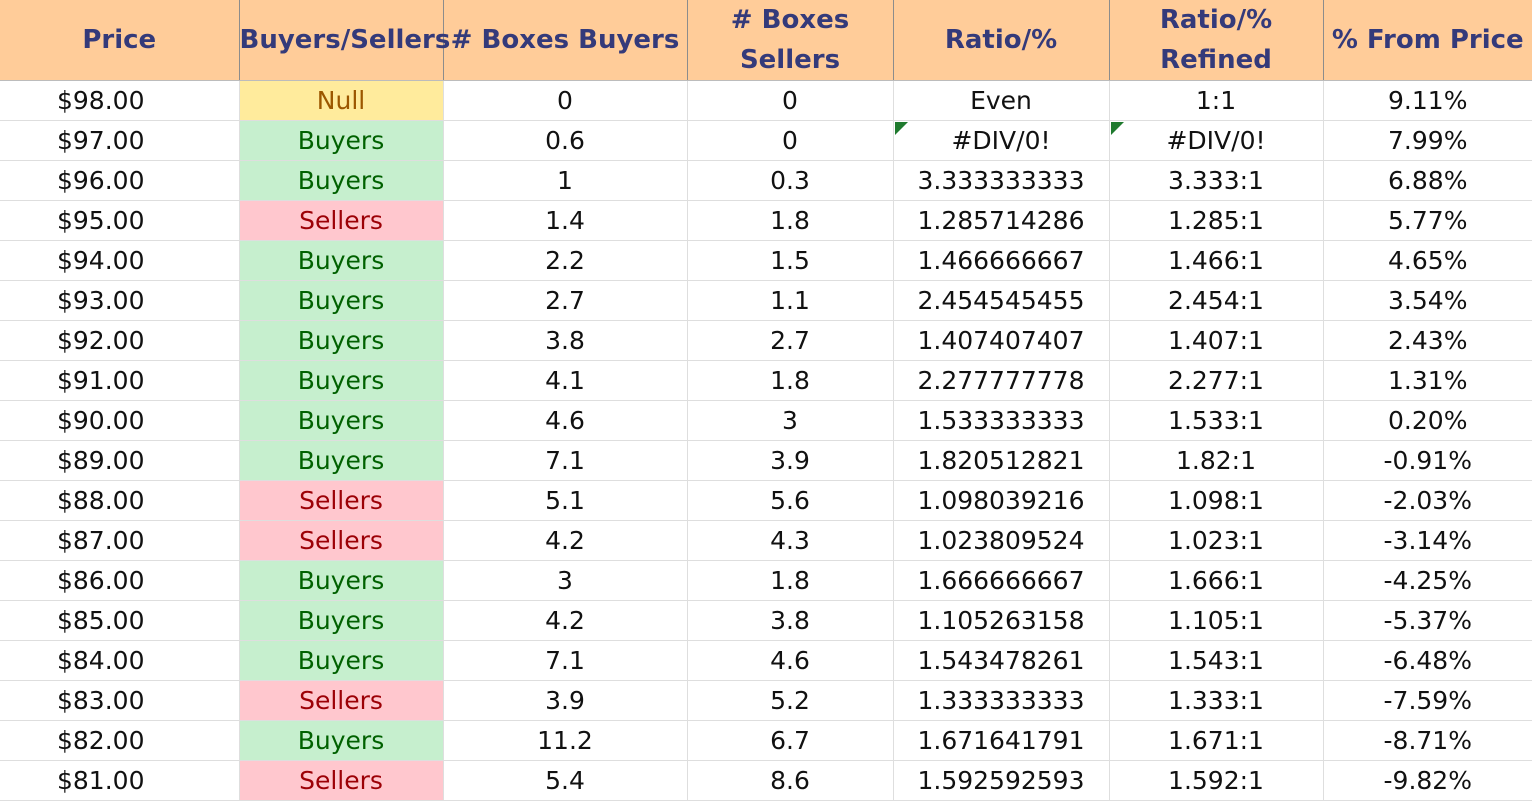  Describe the element at coordinates (120, 460) in the screenshot. I see `price-cell: $89.00` at that location.